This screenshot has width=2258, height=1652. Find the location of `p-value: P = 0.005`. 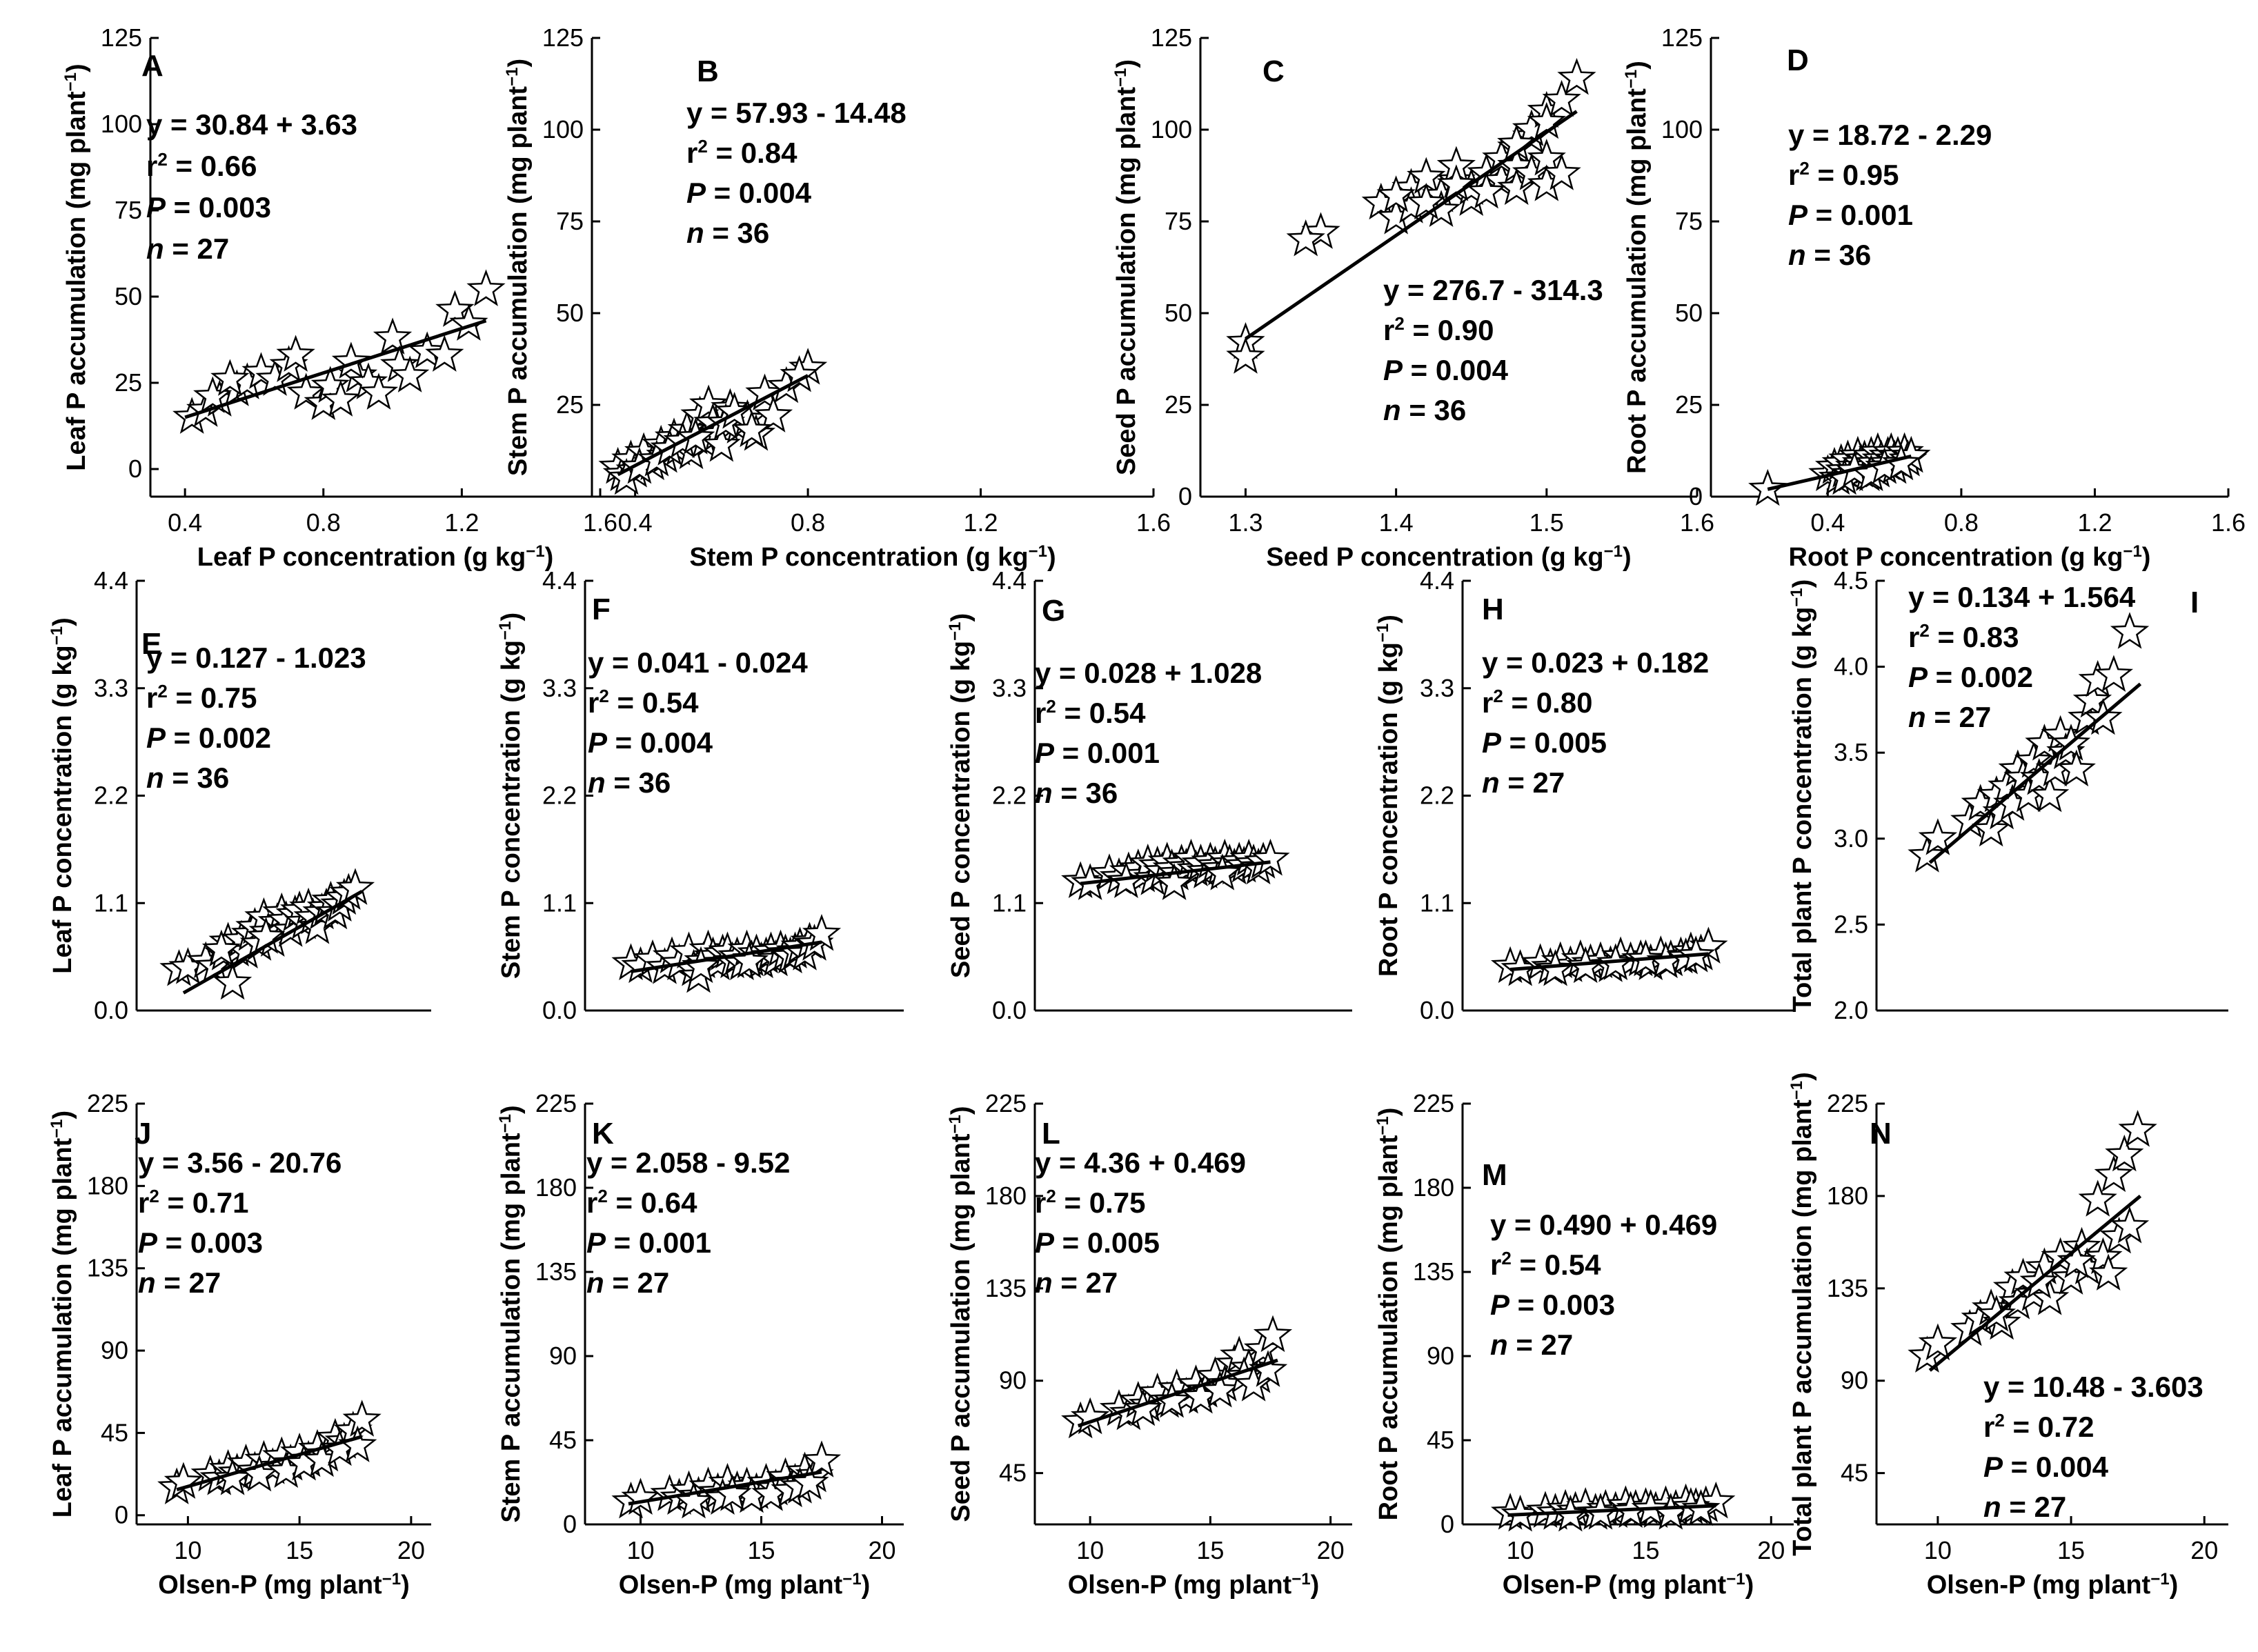

p-value: P = 0.005 is located at coordinates (1544, 742).